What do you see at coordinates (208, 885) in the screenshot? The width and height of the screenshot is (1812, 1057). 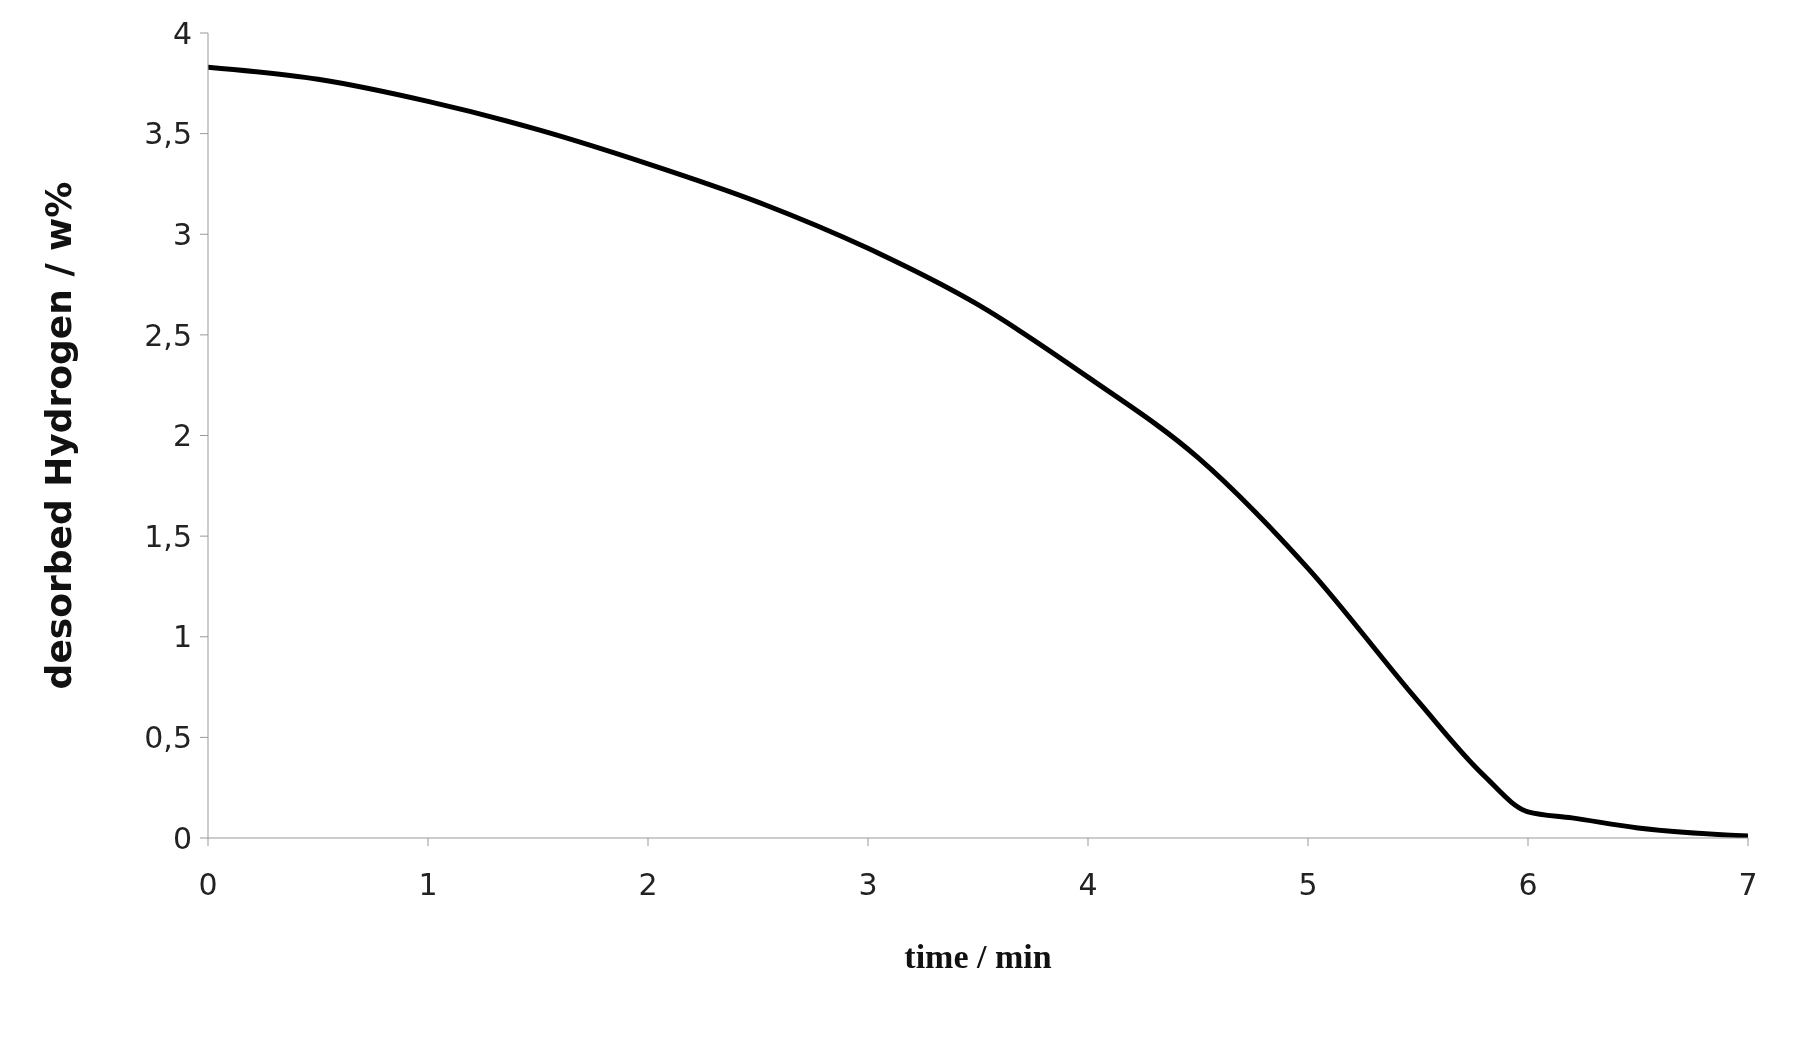 I see `x-tick-label: 0` at bounding box center [208, 885].